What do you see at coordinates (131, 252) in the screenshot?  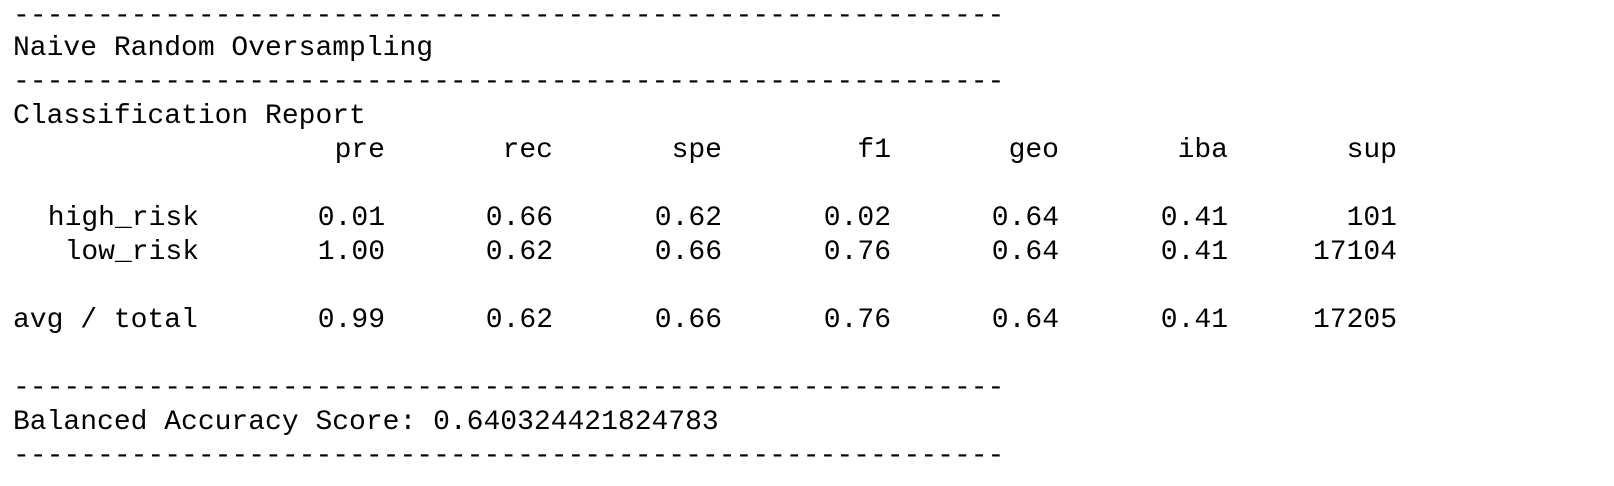 I see `row-label: low_risk` at bounding box center [131, 252].